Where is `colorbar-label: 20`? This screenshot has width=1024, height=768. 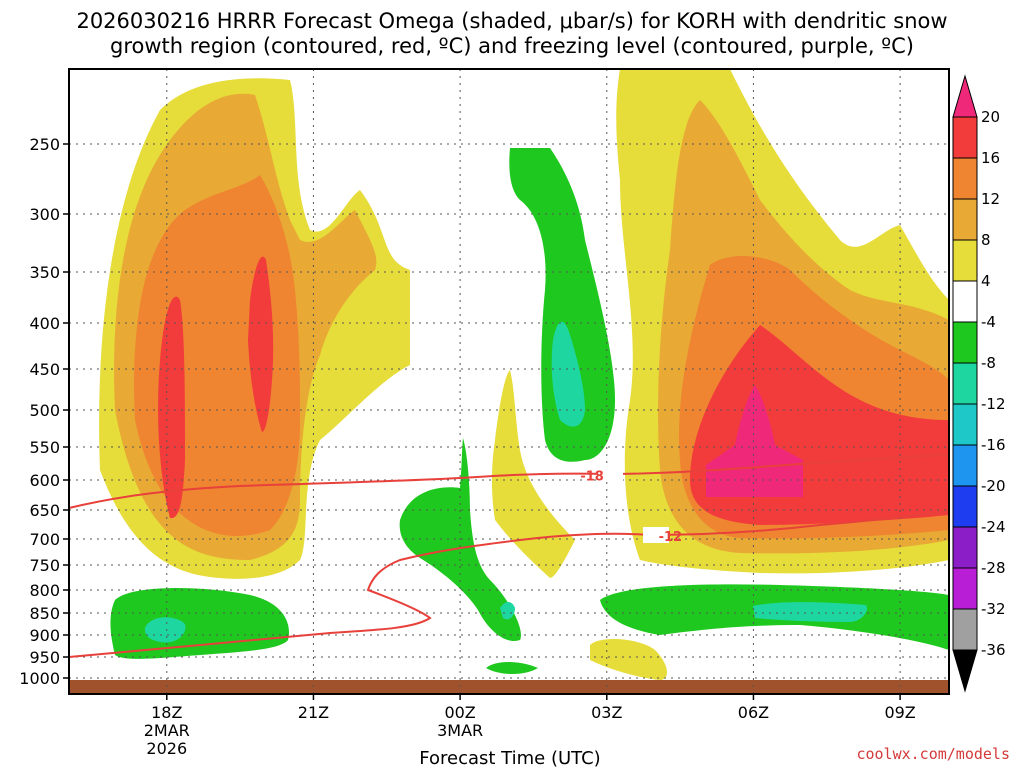
colorbar-label: 20 is located at coordinates (990, 117).